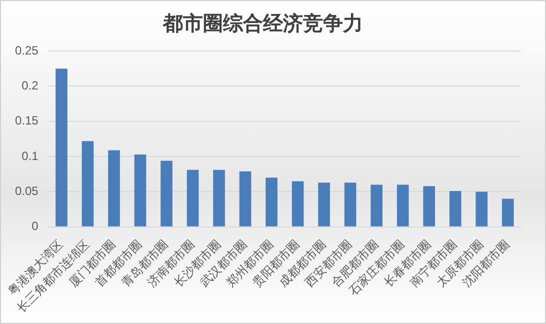  What do you see at coordinates (26, 121) in the screenshot?
I see `y-tick-label: 0.15` at bounding box center [26, 121].